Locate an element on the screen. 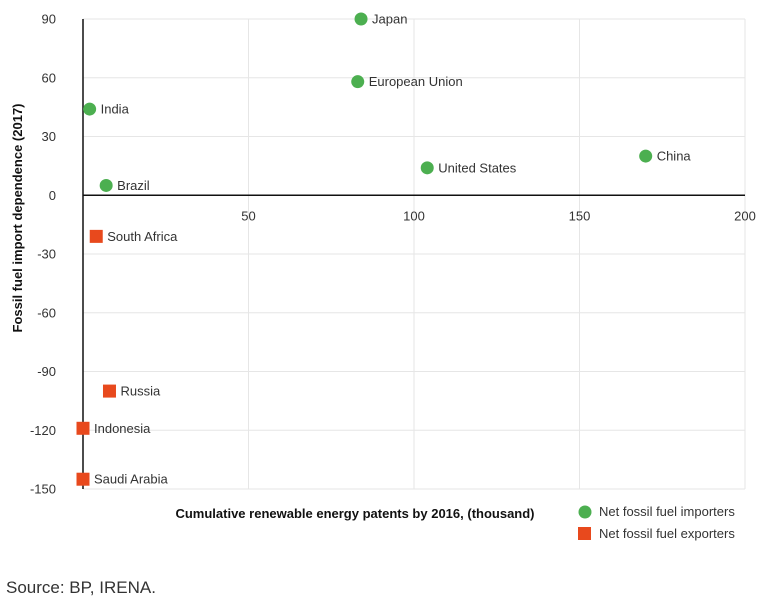 This screenshot has width=768, height=609. point-china is located at coordinates (646, 156).